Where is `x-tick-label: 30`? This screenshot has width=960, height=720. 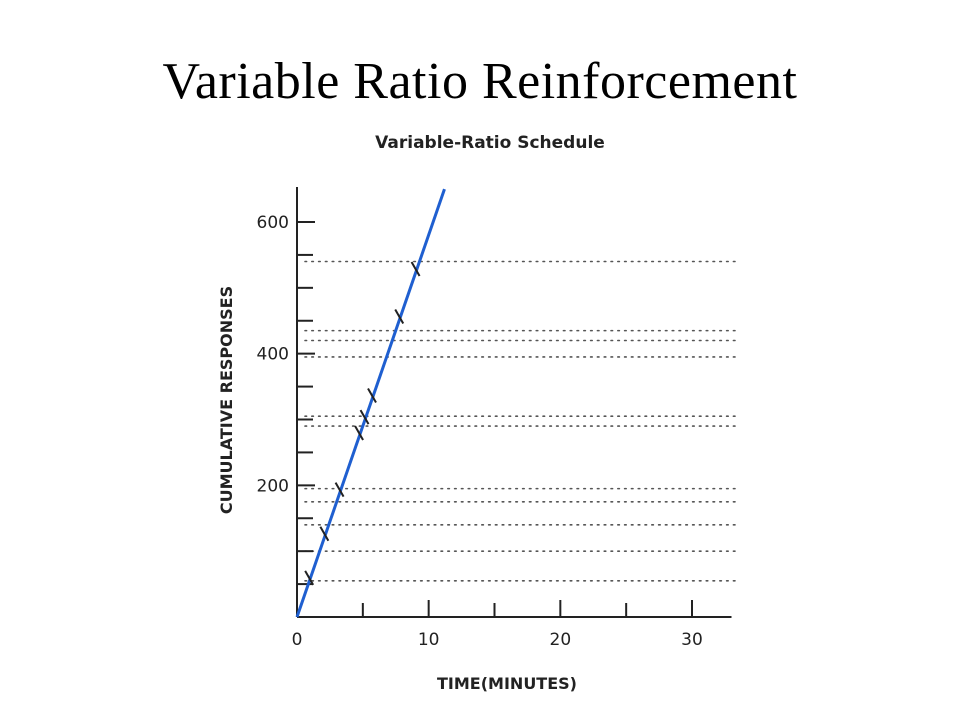 x-tick-label: 30 is located at coordinates (692, 640).